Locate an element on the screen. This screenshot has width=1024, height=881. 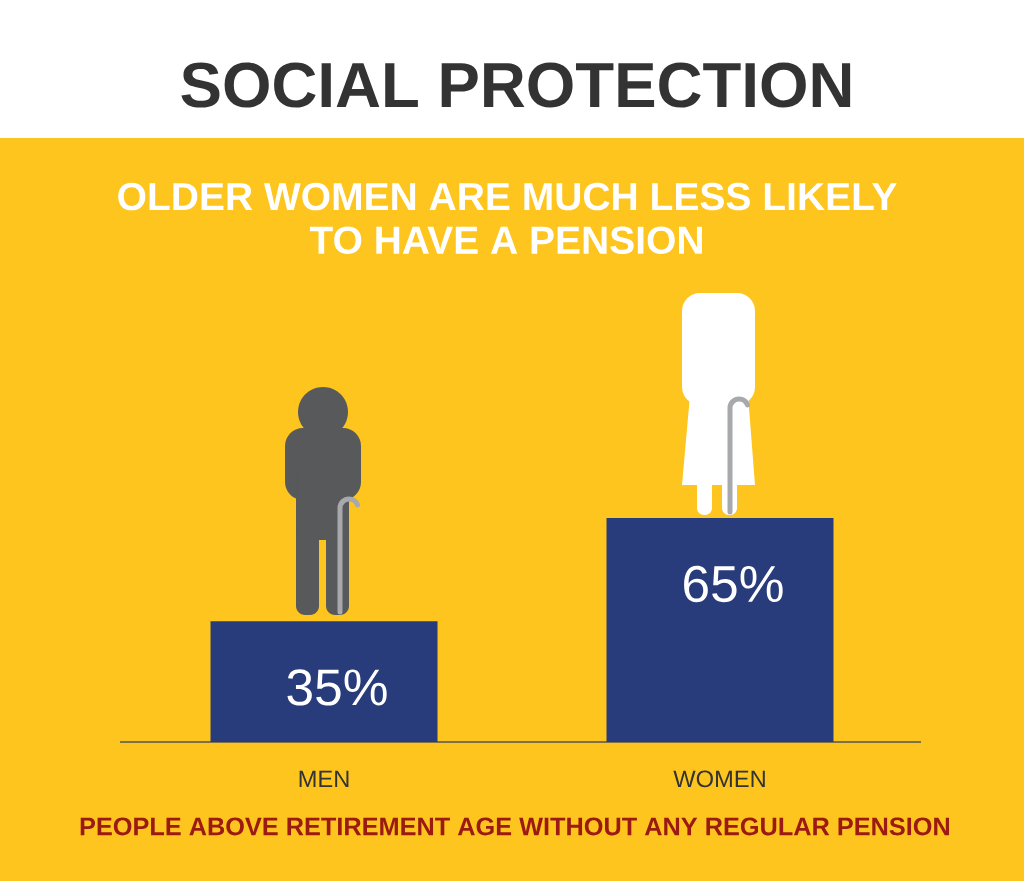
chart-subtitle: OLDER WOMEN ARE MUCH LESS LIKELY TO HAVE A PENSION is located at coordinates (507, 218).